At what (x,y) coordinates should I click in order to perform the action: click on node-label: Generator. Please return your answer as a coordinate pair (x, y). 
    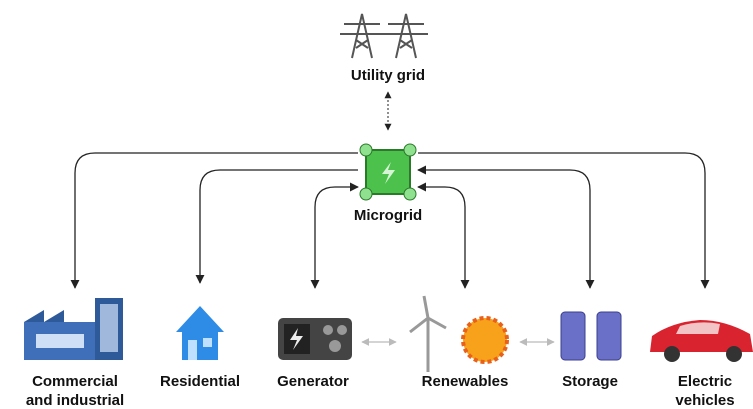
    Looking at the image, I should click on (313, 381).